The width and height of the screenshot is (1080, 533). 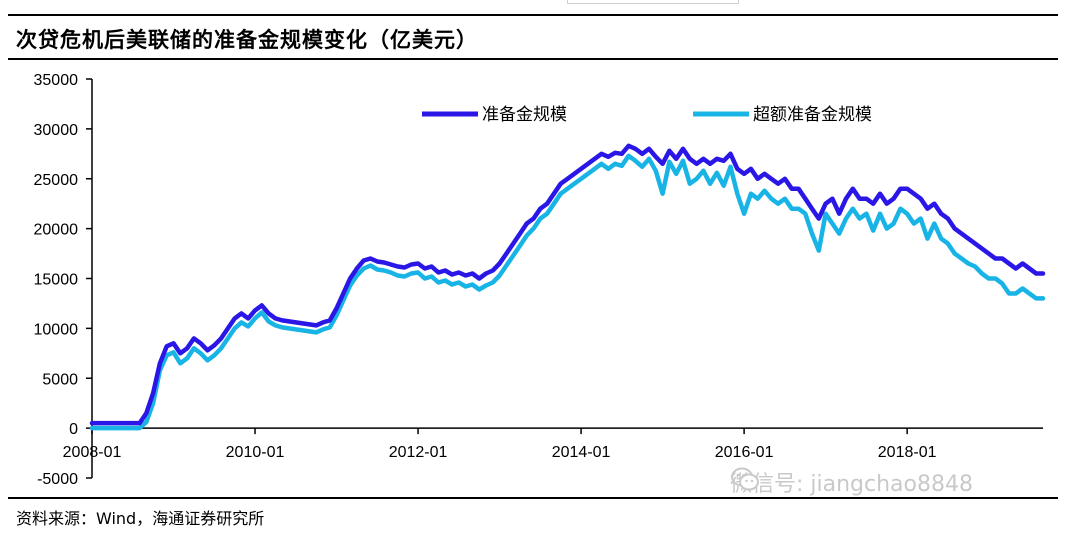 I want to click on x-tick-label: 2016-01, so click(x=744, y=452).